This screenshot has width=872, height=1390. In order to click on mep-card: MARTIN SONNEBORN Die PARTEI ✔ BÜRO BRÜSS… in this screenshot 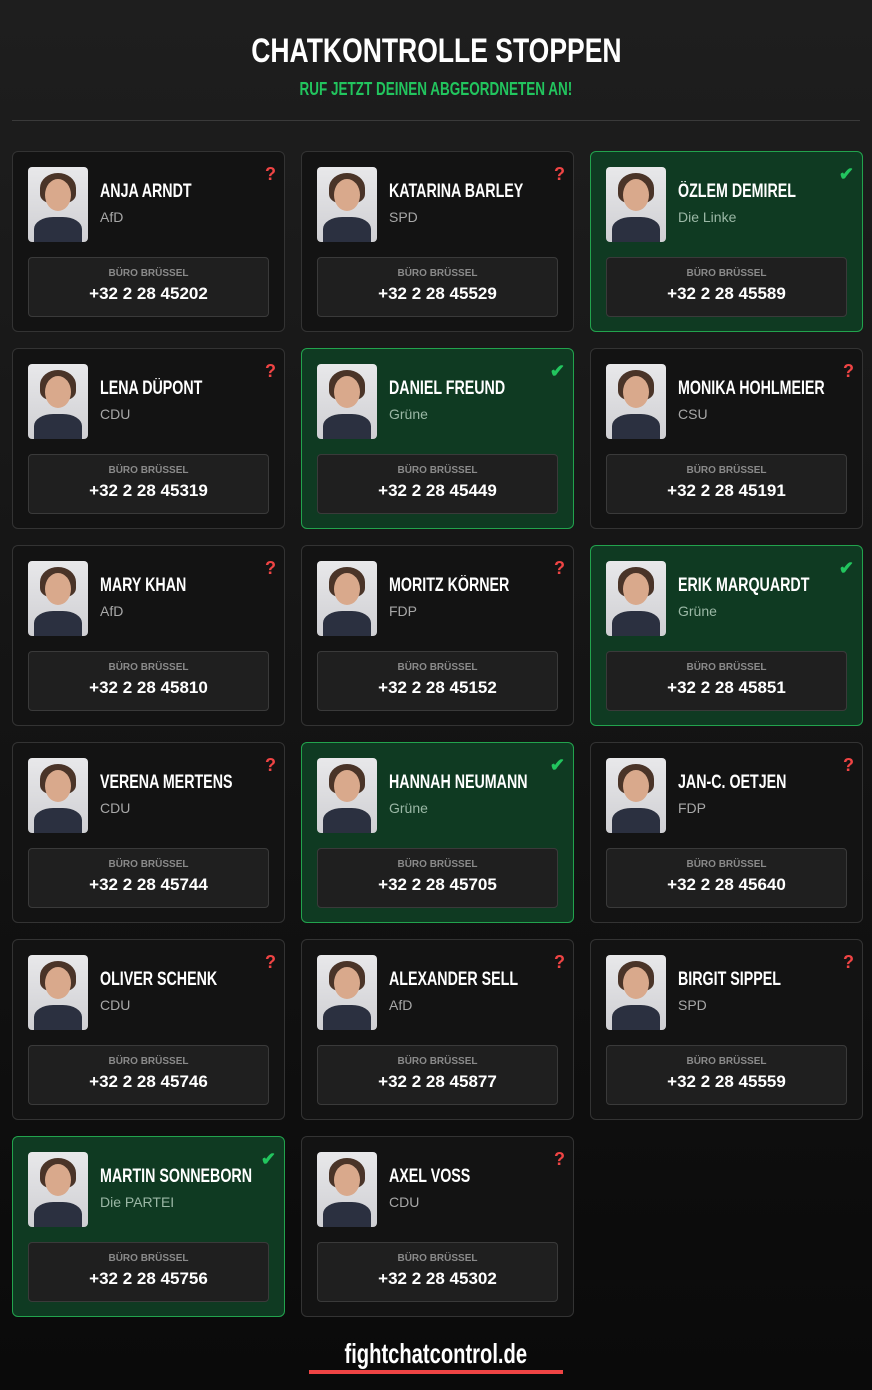, I will do `click(148, 1226)`.